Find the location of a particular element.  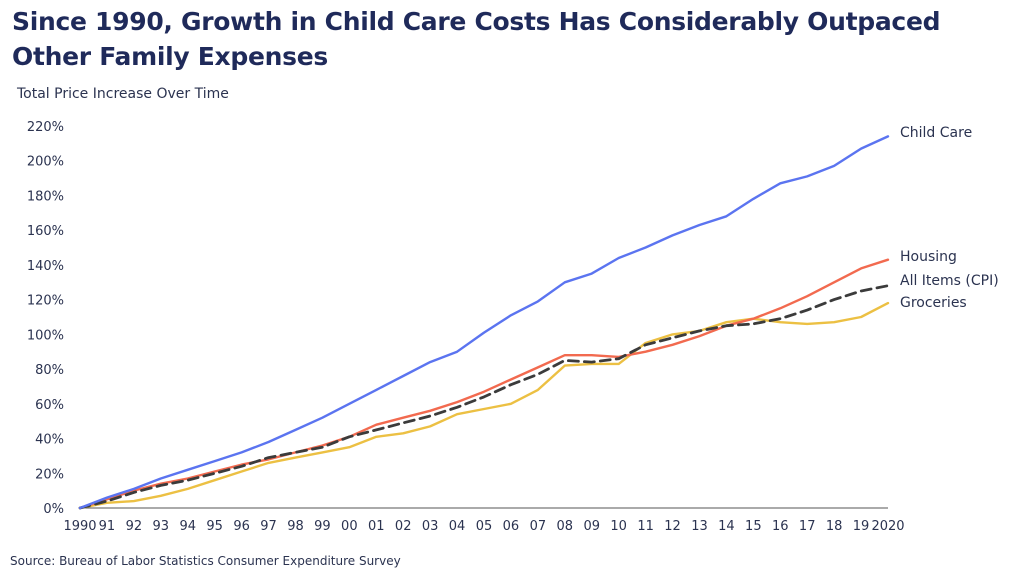

x-tick-label: 18 is located at coordinates (834, 526).